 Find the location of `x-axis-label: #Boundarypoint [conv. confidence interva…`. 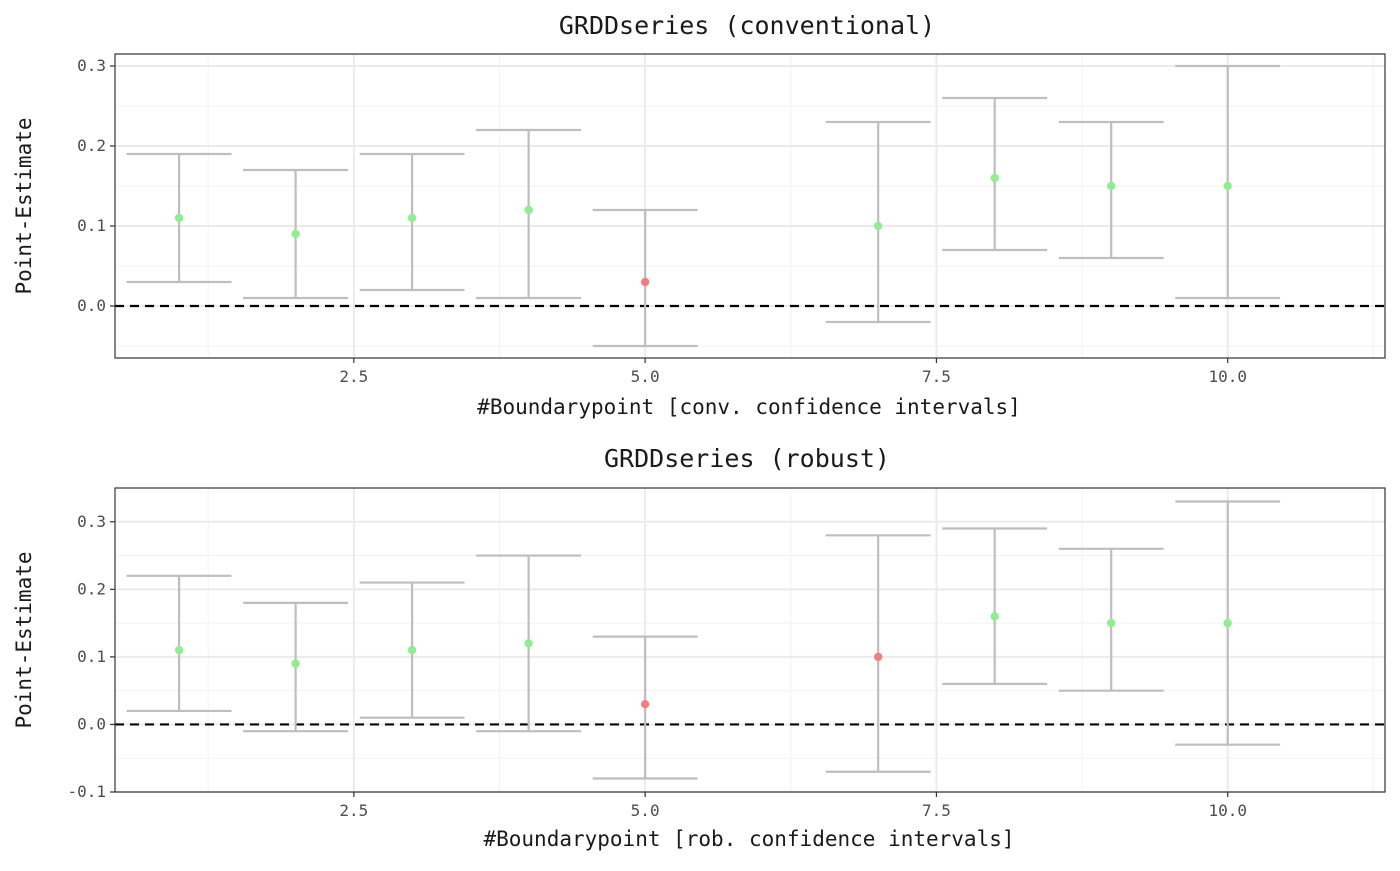

x-axis-label: #Boundarypoint [conv. confidence interva… is located at coordinates (749, 407).